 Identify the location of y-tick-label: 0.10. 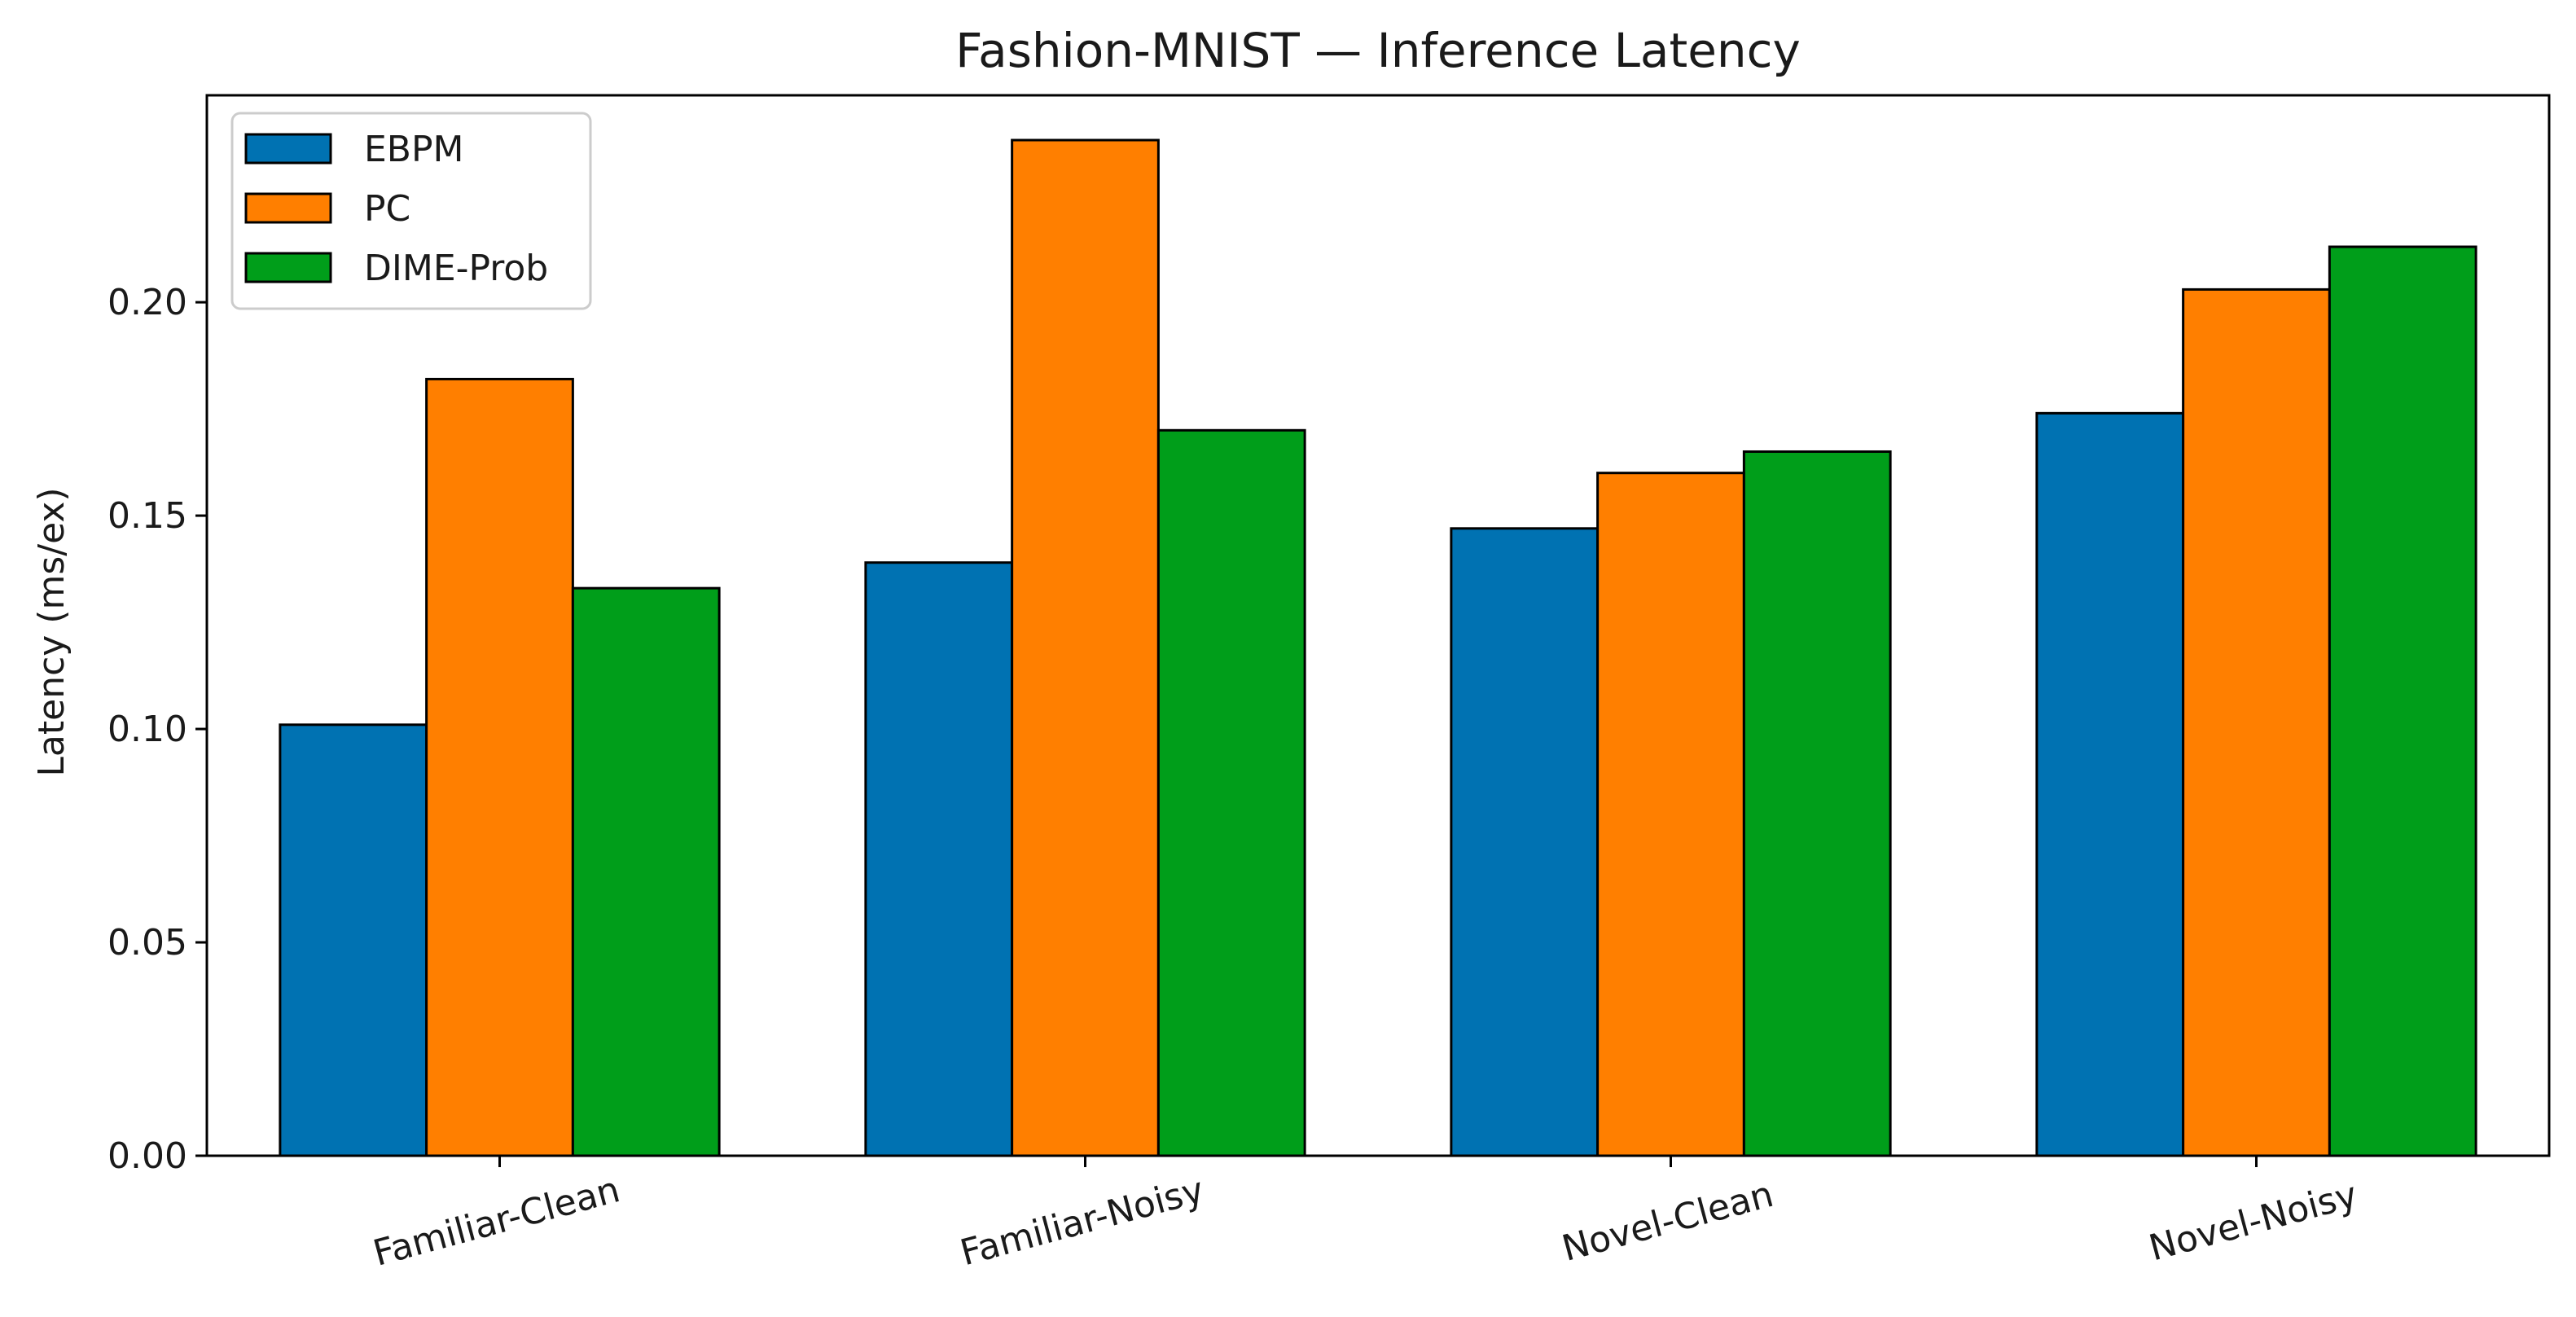
(147, 729).